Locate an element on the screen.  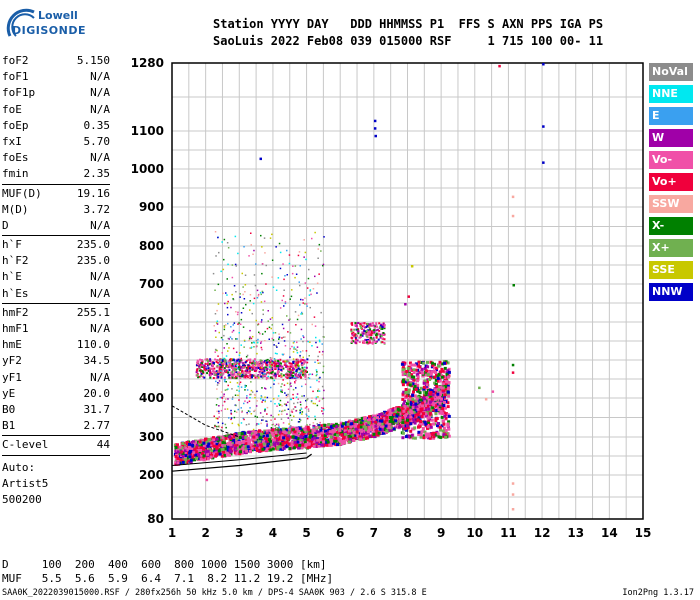
y-tick-label: 600 is located at coordinates (151, 322).